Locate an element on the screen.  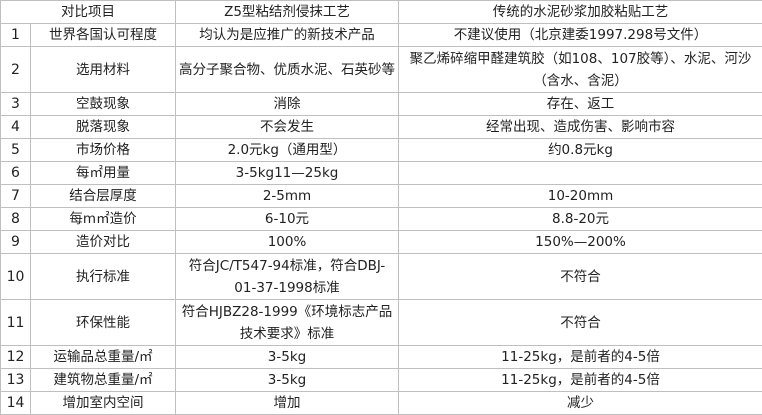
row-item: 空鼓现象 is located at coordinates (103, 104).